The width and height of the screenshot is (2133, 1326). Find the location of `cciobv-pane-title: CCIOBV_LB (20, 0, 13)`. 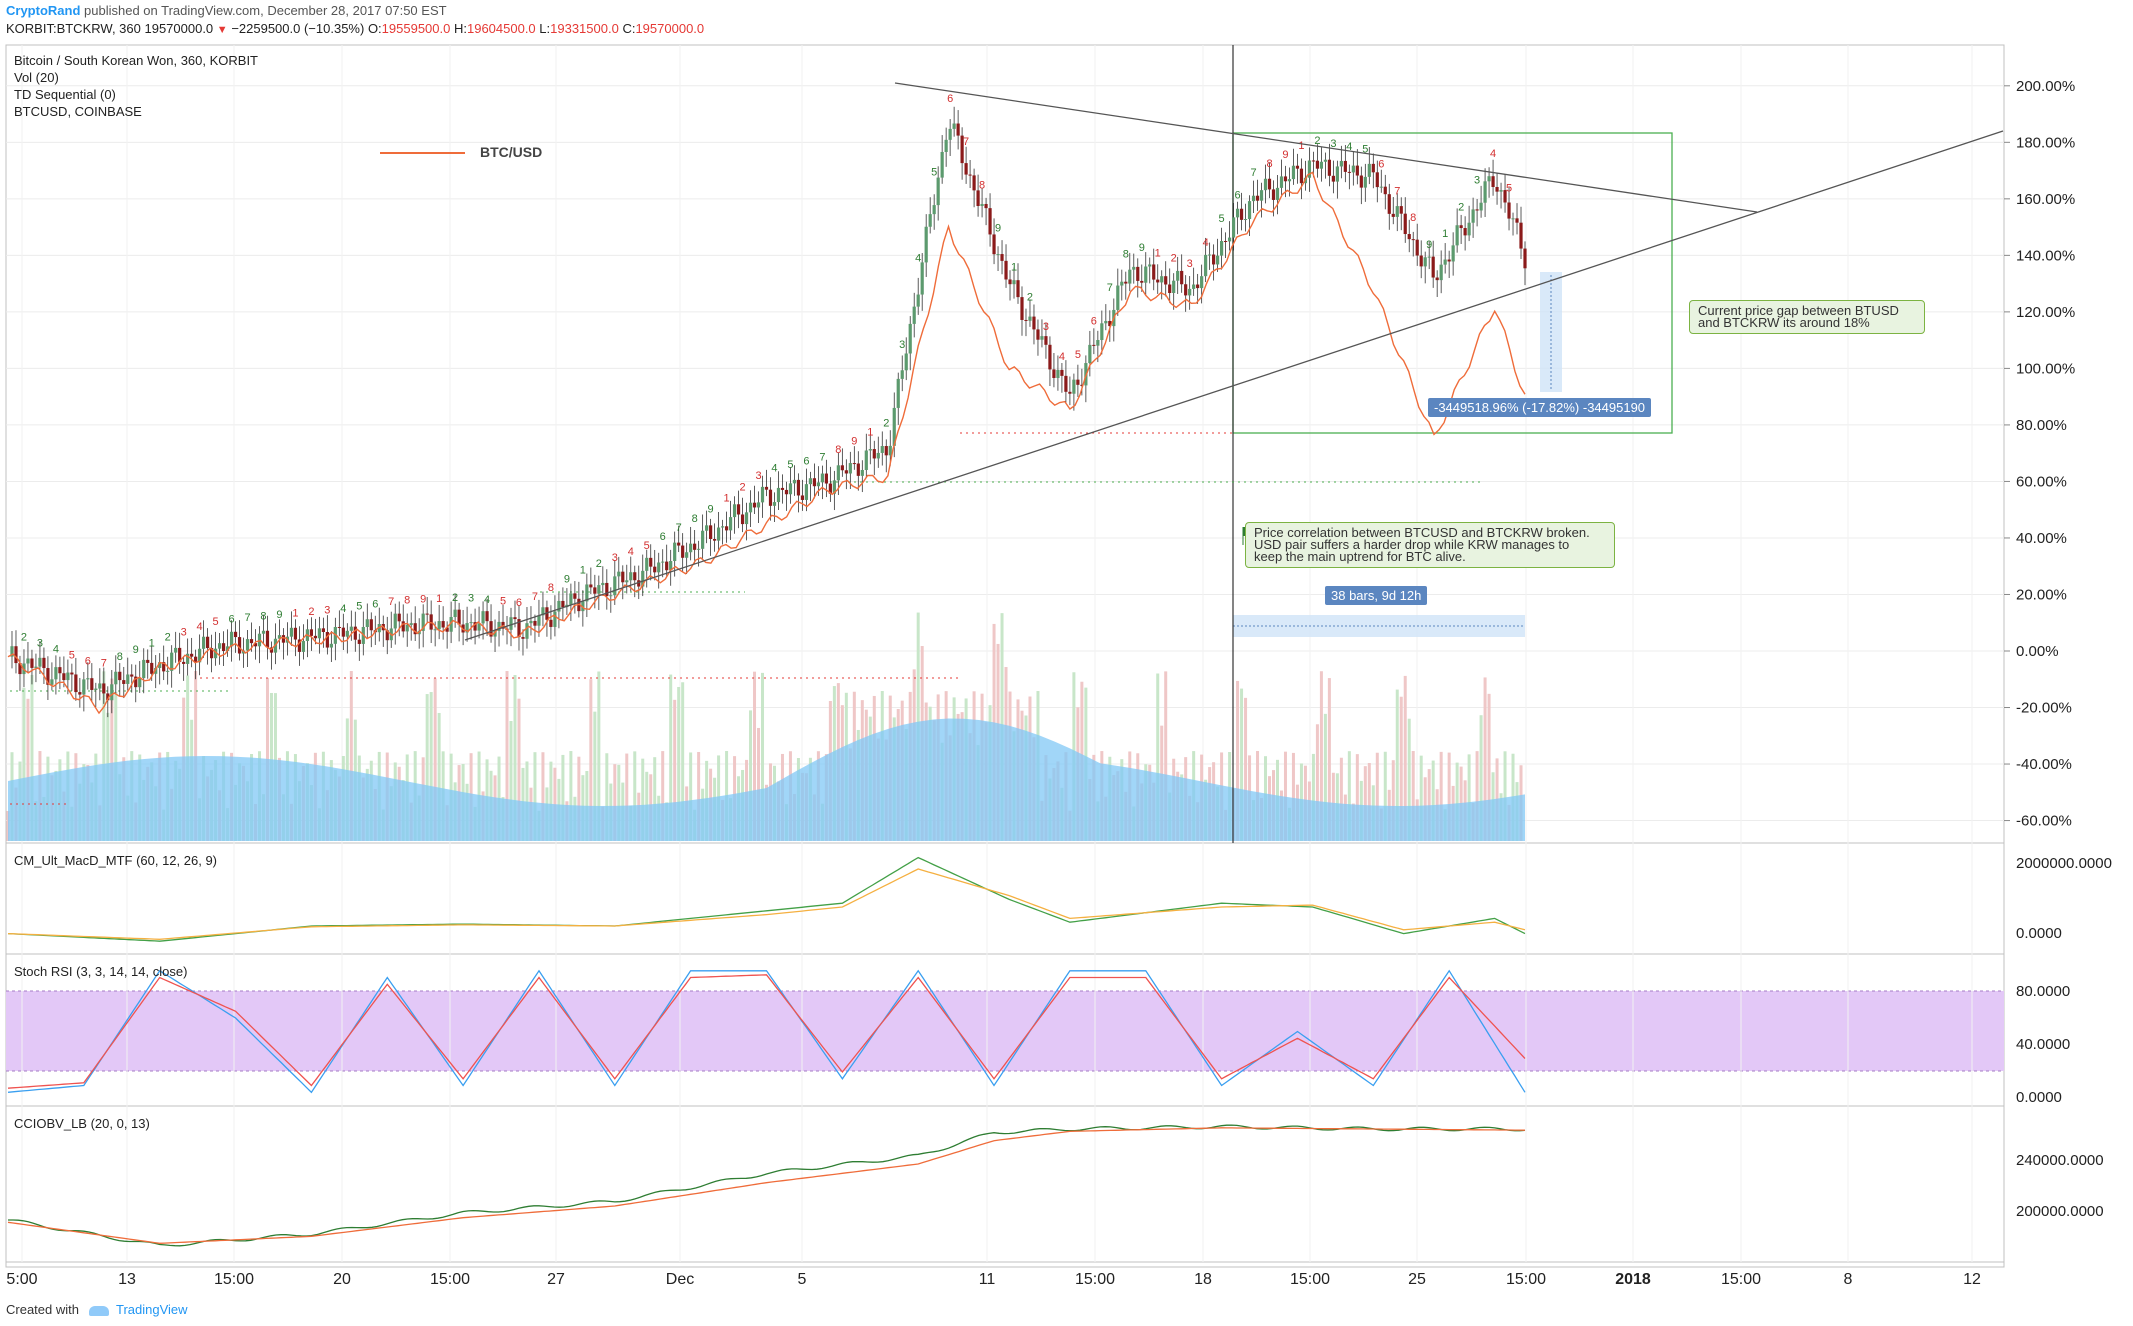

cciobv-pane-title: CCIOBV_LB (20, 0, 13) is located at coordinates (82, 1123).